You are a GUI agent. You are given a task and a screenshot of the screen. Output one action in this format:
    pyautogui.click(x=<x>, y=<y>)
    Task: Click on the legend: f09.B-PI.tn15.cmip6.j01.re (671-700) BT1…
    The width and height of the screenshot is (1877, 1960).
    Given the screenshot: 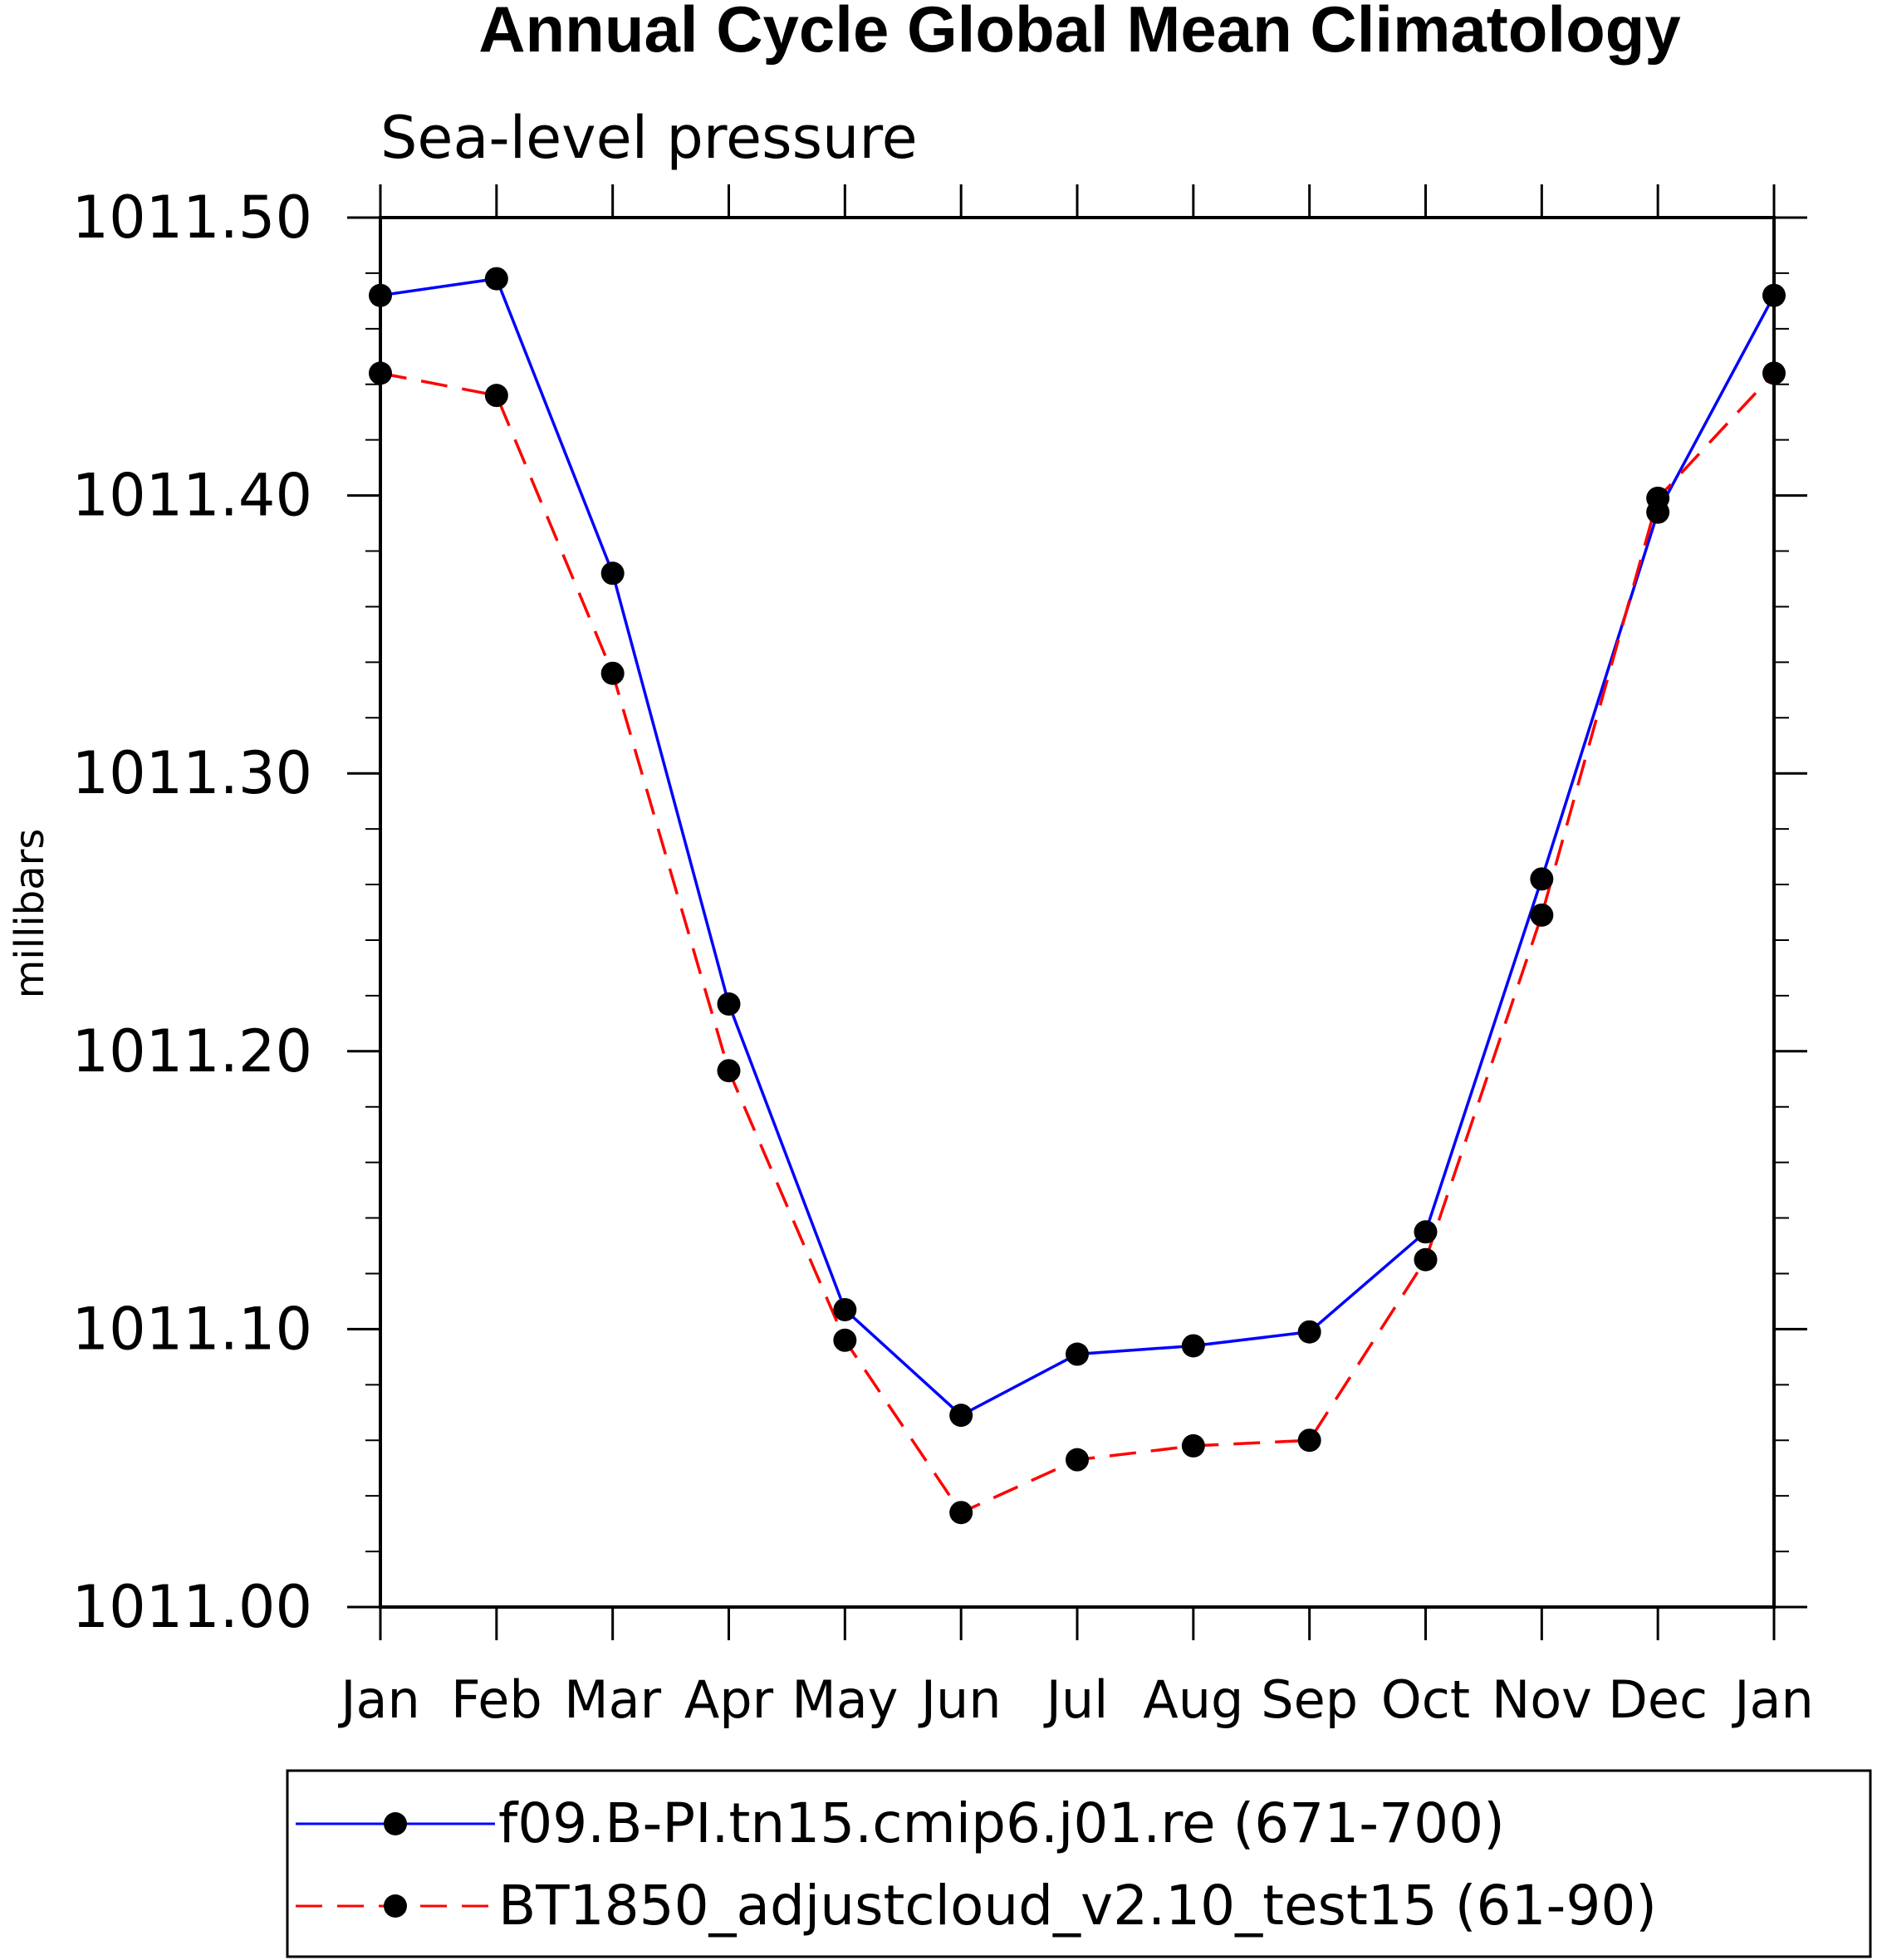 What is the action you would take?
    pyautogui.click(x=1079, y=1864)
    